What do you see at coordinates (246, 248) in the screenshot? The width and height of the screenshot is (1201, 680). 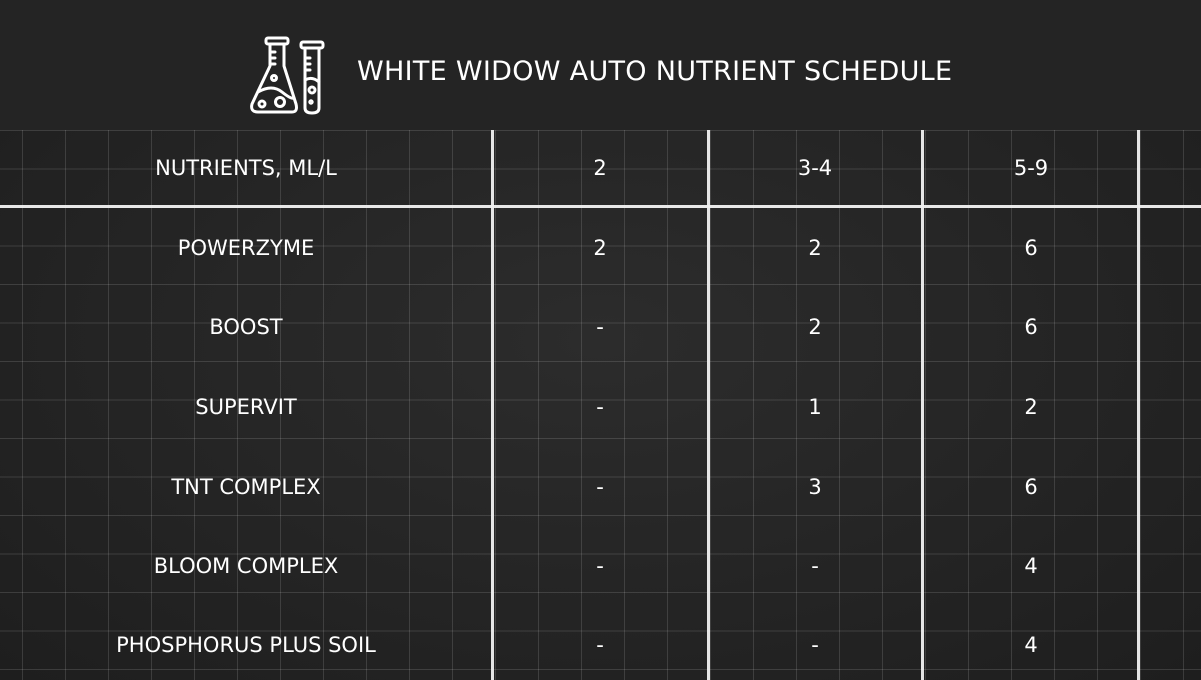 I see `nutrient-name: POWERZYME` at bounding box center [246, 248].